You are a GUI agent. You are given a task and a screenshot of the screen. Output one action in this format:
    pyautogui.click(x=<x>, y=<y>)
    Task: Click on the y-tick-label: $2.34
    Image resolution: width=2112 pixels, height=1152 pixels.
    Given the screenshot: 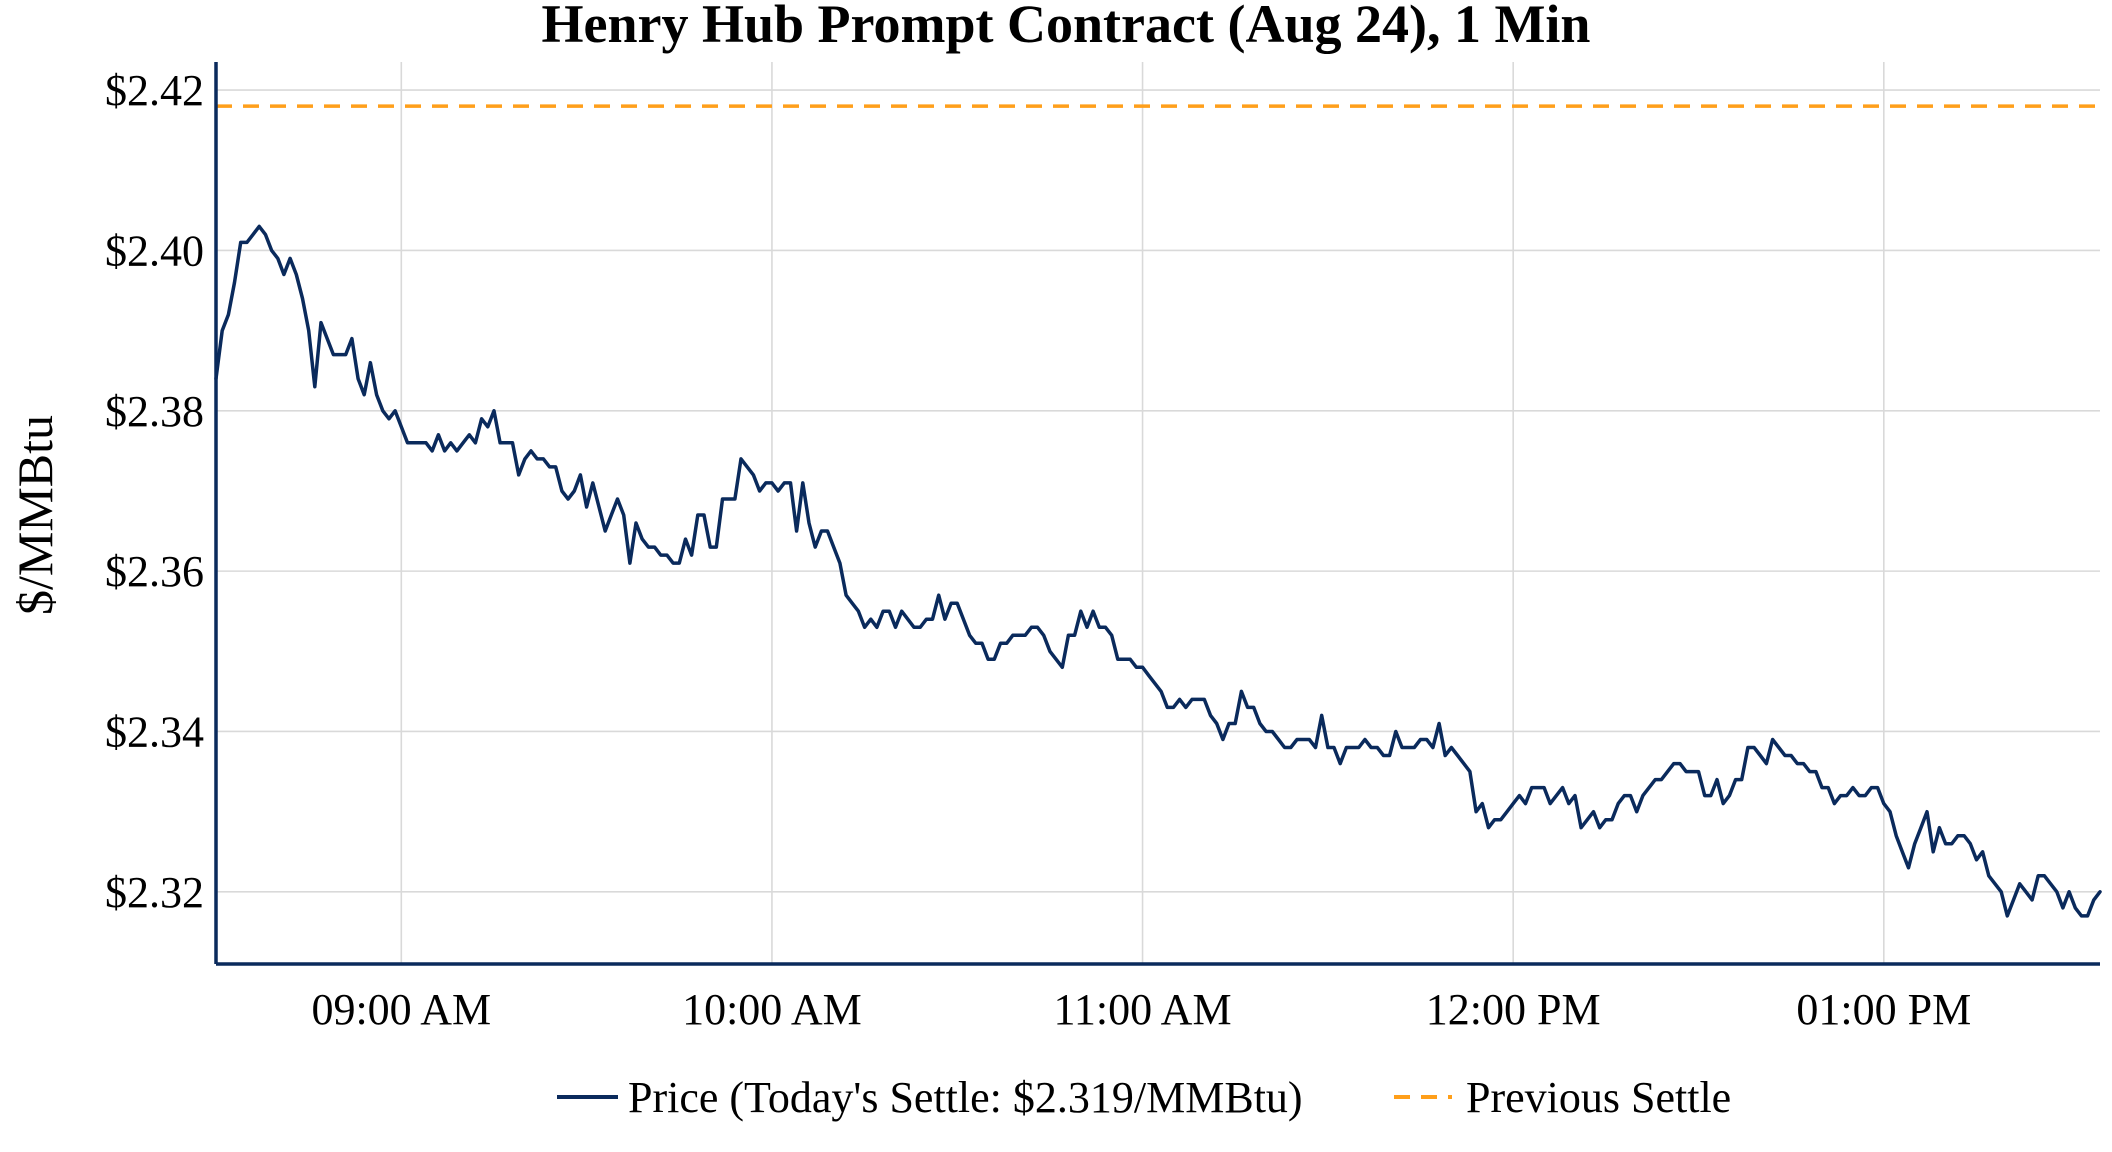 What is the action you would take?
    pyautogui.click(x=154, y=731)
    